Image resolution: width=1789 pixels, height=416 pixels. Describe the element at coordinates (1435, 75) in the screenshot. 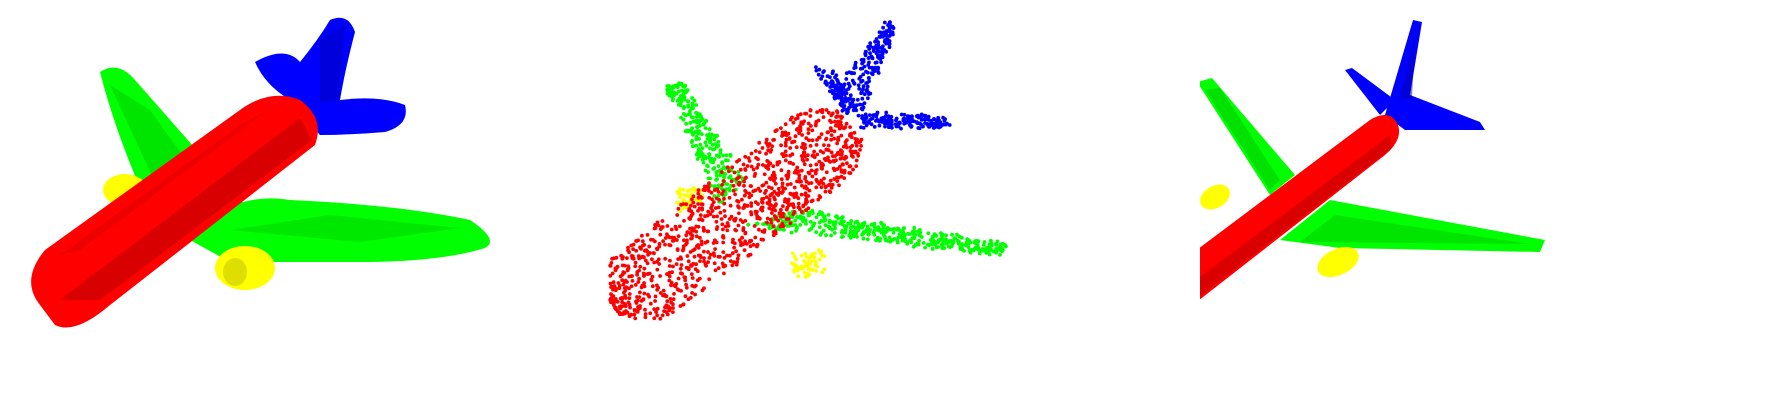

I see `tail-fin` at that location.